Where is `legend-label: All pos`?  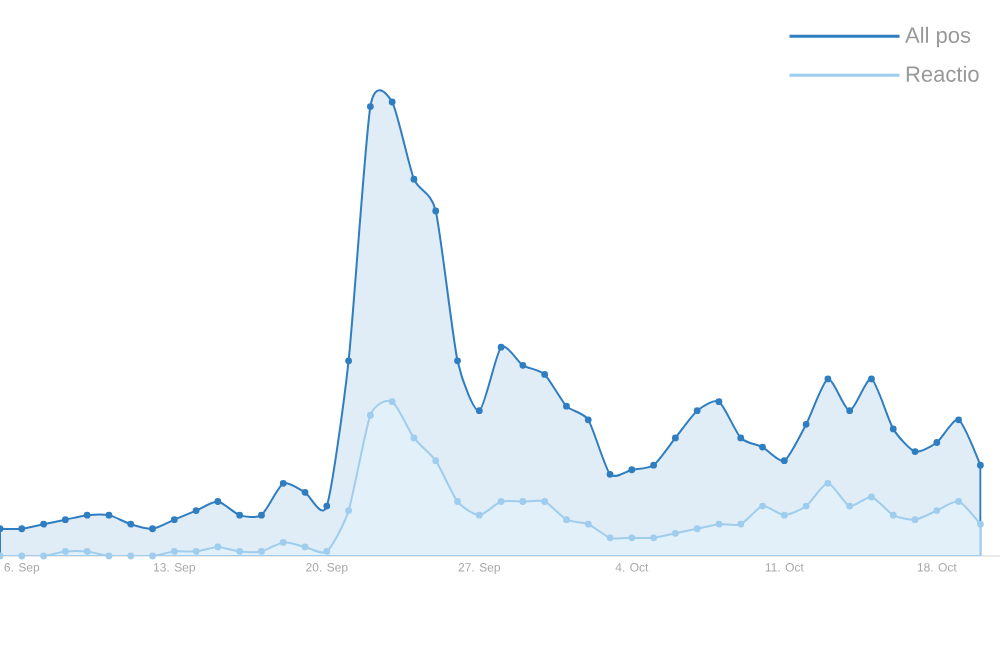
legend-label: All pos is located at coordinates (938, 37).